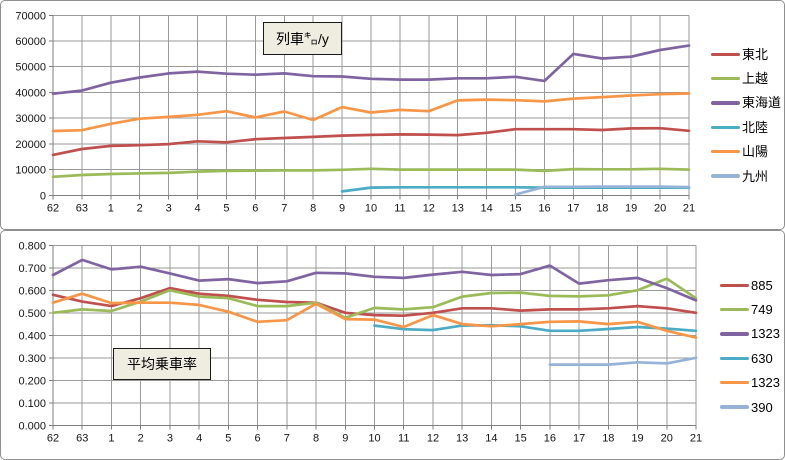 Image resolution: width=785 pixels, height=460 pixels. Describe the element at coordinates (30, 145) in the screenshot. I see `y-tick-label: 20000` at that location.